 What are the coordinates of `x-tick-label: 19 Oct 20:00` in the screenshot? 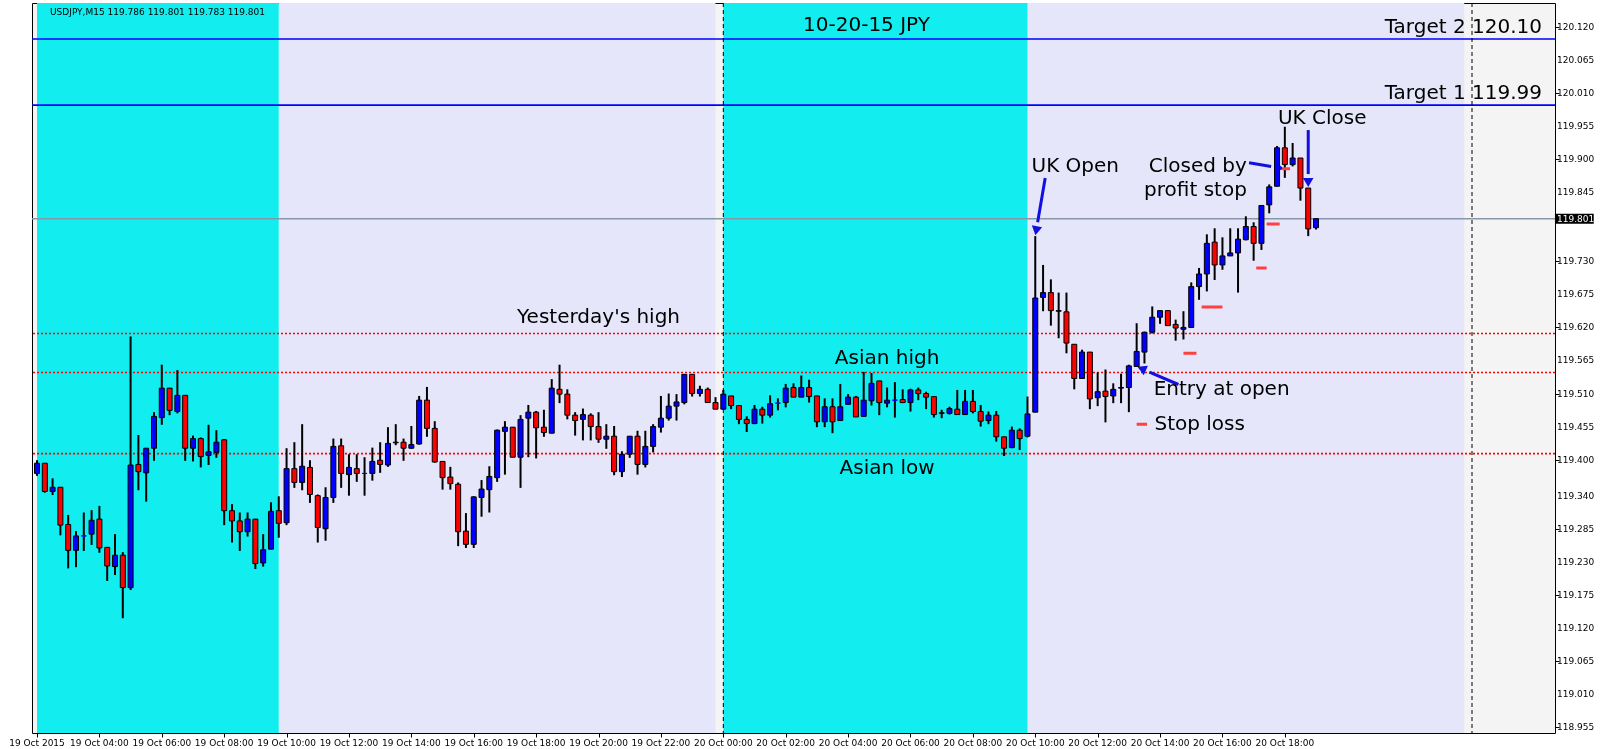 It's located at (599, 743).